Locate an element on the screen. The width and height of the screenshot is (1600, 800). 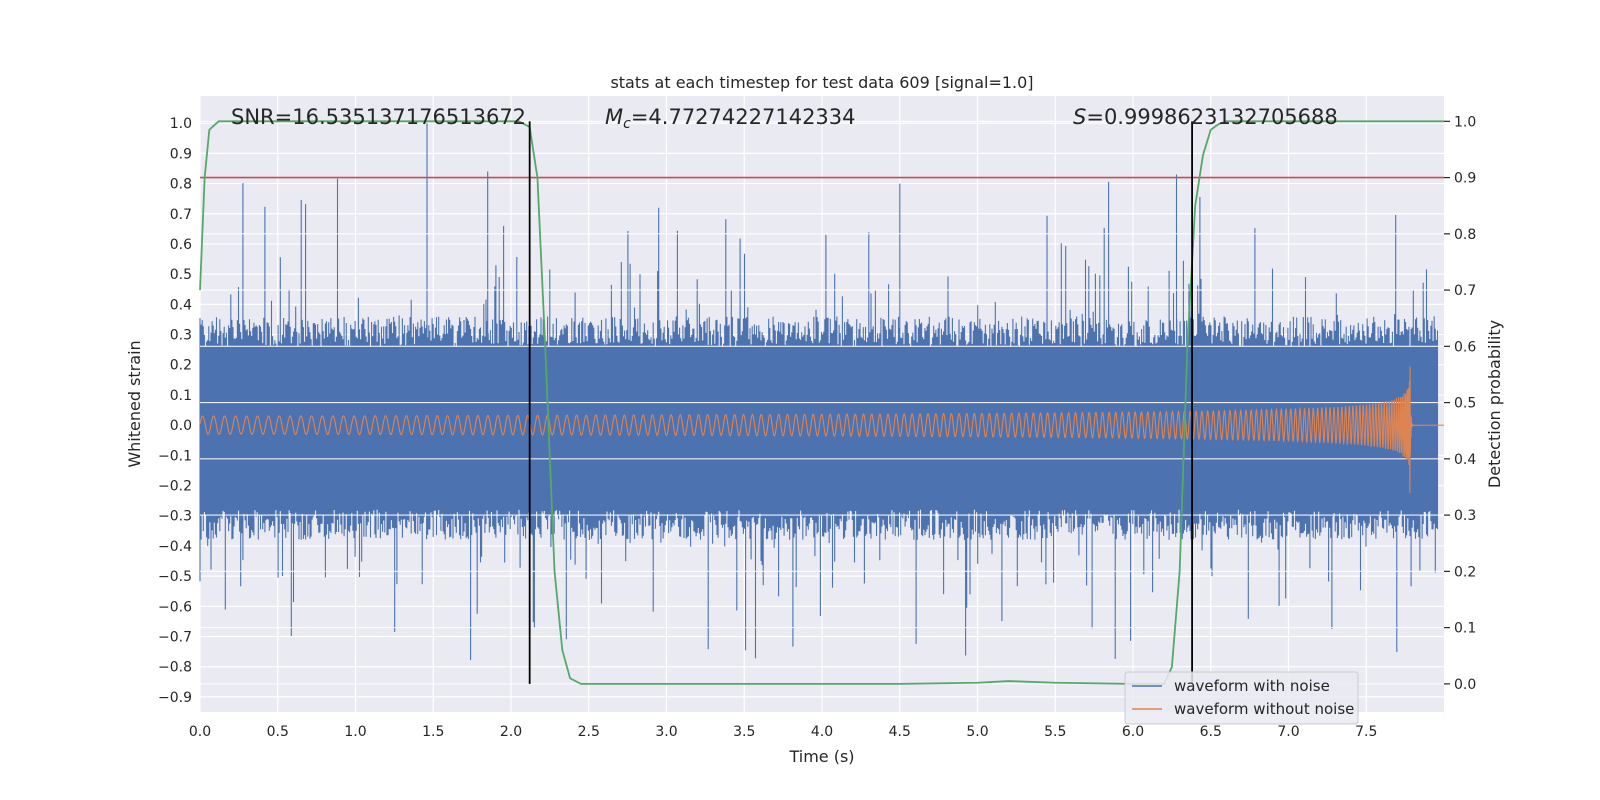
x-tick-label-14: 7.0 is located at coordinates (1288, 732).